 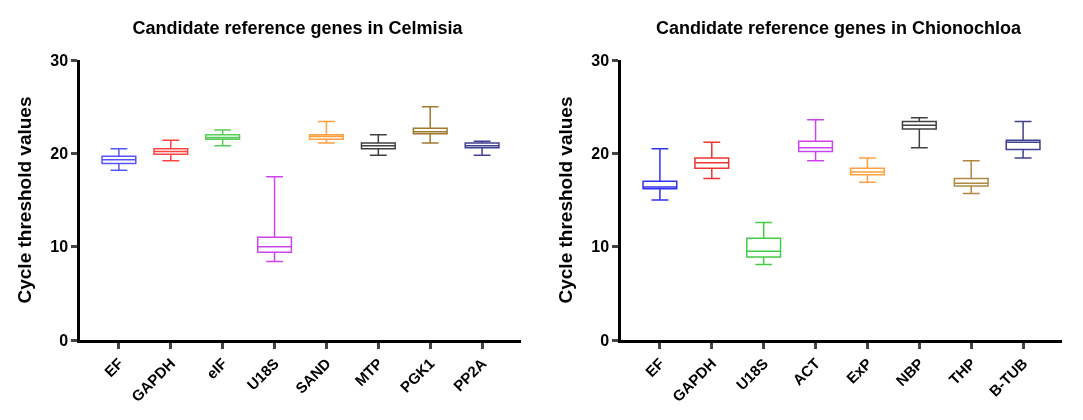 I want to click on x-tick-label: THP, so click(x=962, y=371).